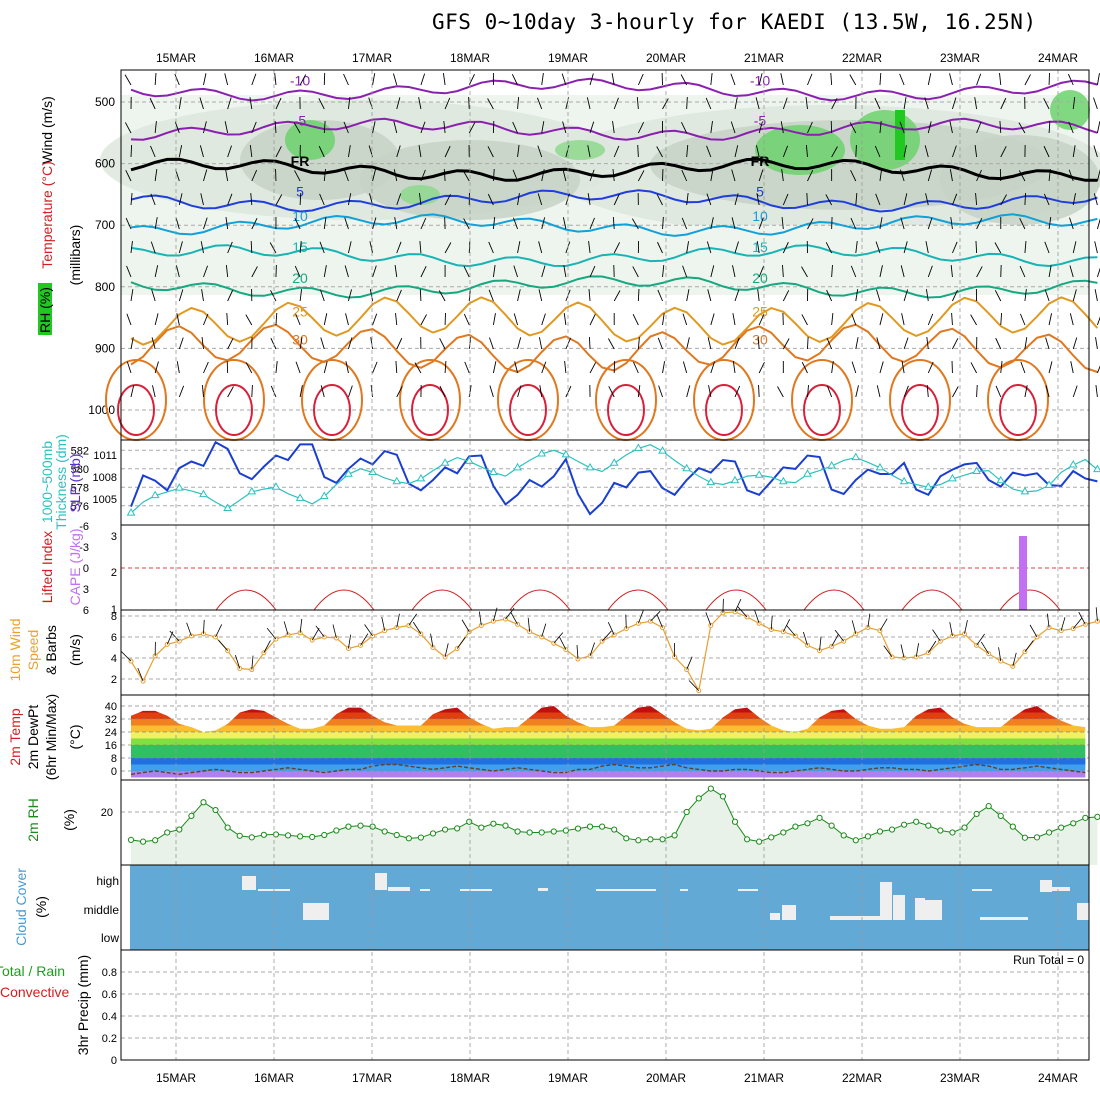  Describe the element at coordinates (109, 973) in the screenshot. I see `precip-tick-label: 0.8` at that location.